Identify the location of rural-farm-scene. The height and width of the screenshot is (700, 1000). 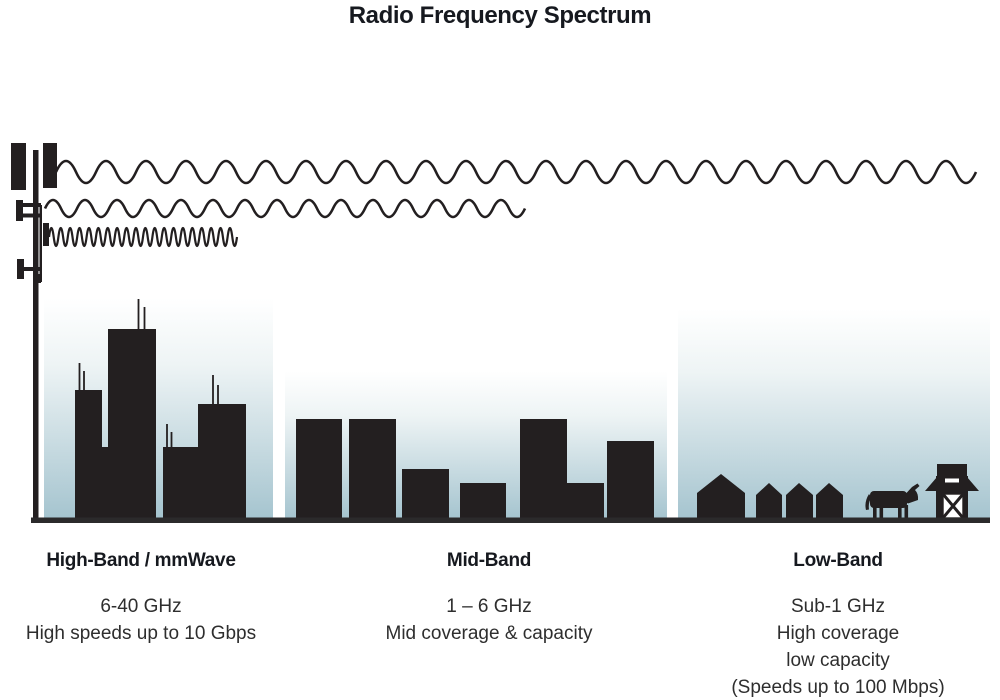
(838, 492).